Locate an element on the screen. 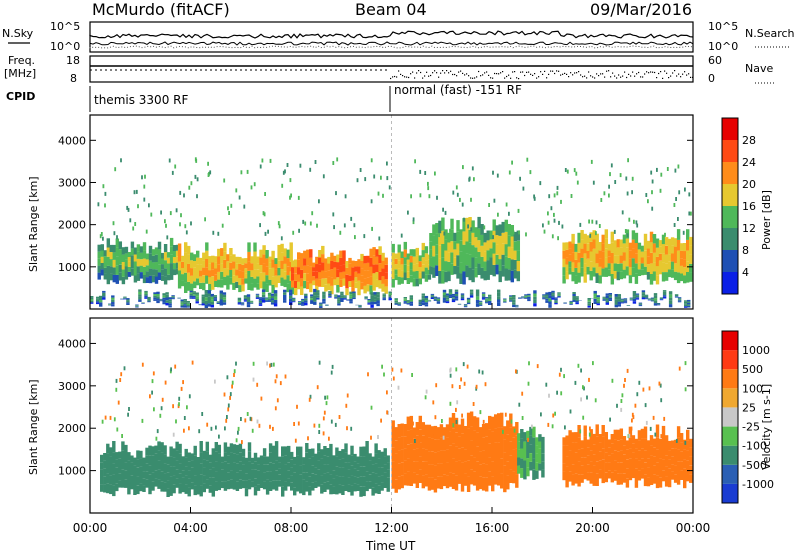 The height and width of the screenshot is (554, 800). heatmap-cell-group is located at coordinates (531, 453).